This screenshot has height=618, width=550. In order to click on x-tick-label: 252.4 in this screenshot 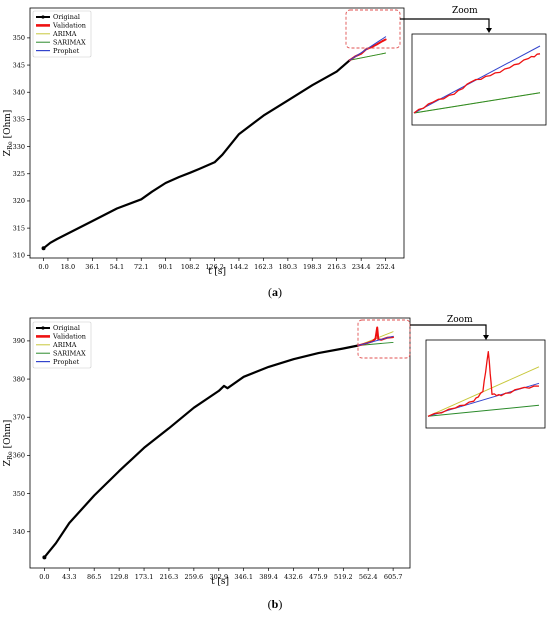, I will do `click(385, 267)`.